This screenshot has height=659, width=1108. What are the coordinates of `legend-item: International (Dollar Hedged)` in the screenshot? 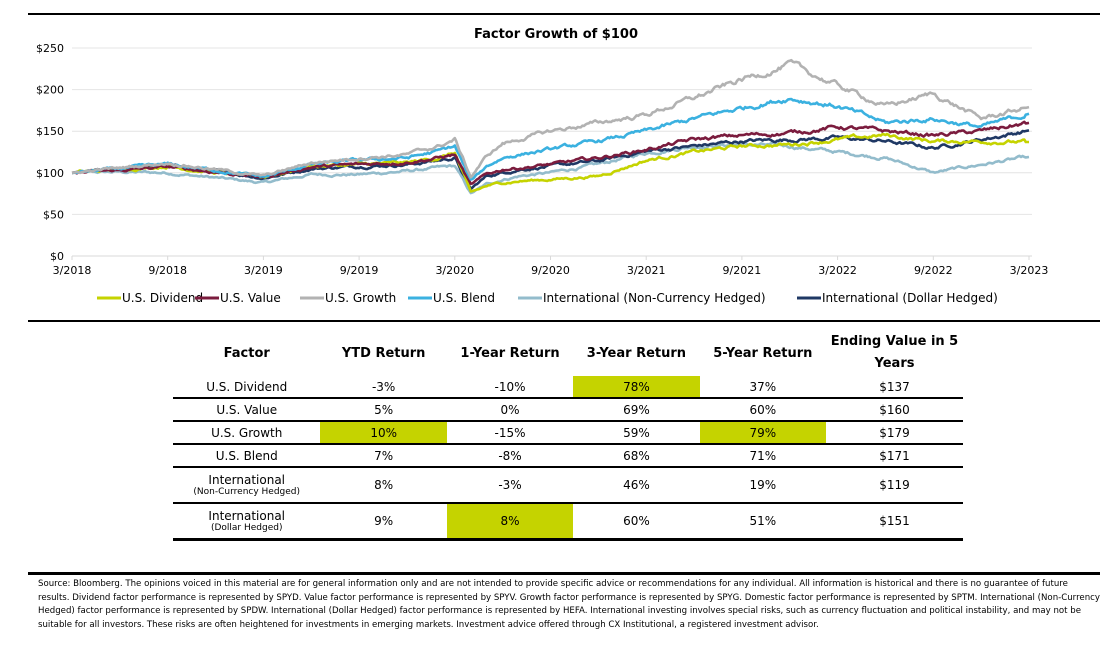 It's located at (897, 298).